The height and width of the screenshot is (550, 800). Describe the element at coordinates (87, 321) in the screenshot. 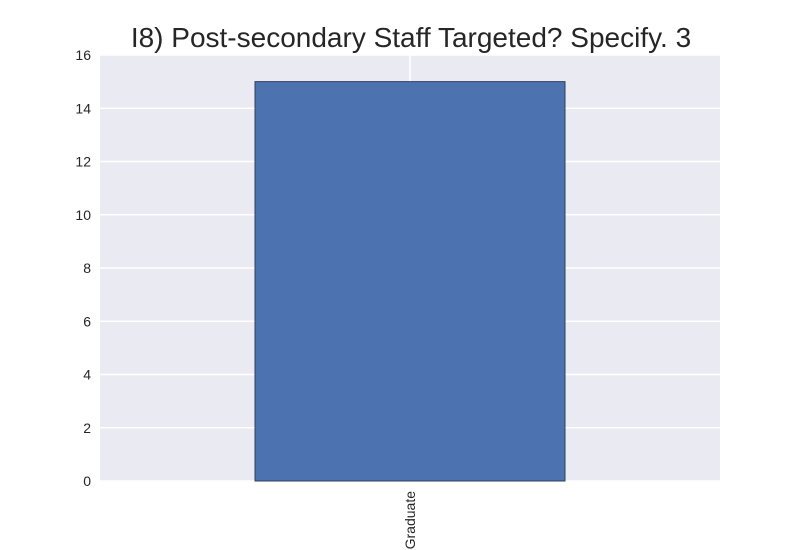

I see `y-tick-label: 6` at that location.